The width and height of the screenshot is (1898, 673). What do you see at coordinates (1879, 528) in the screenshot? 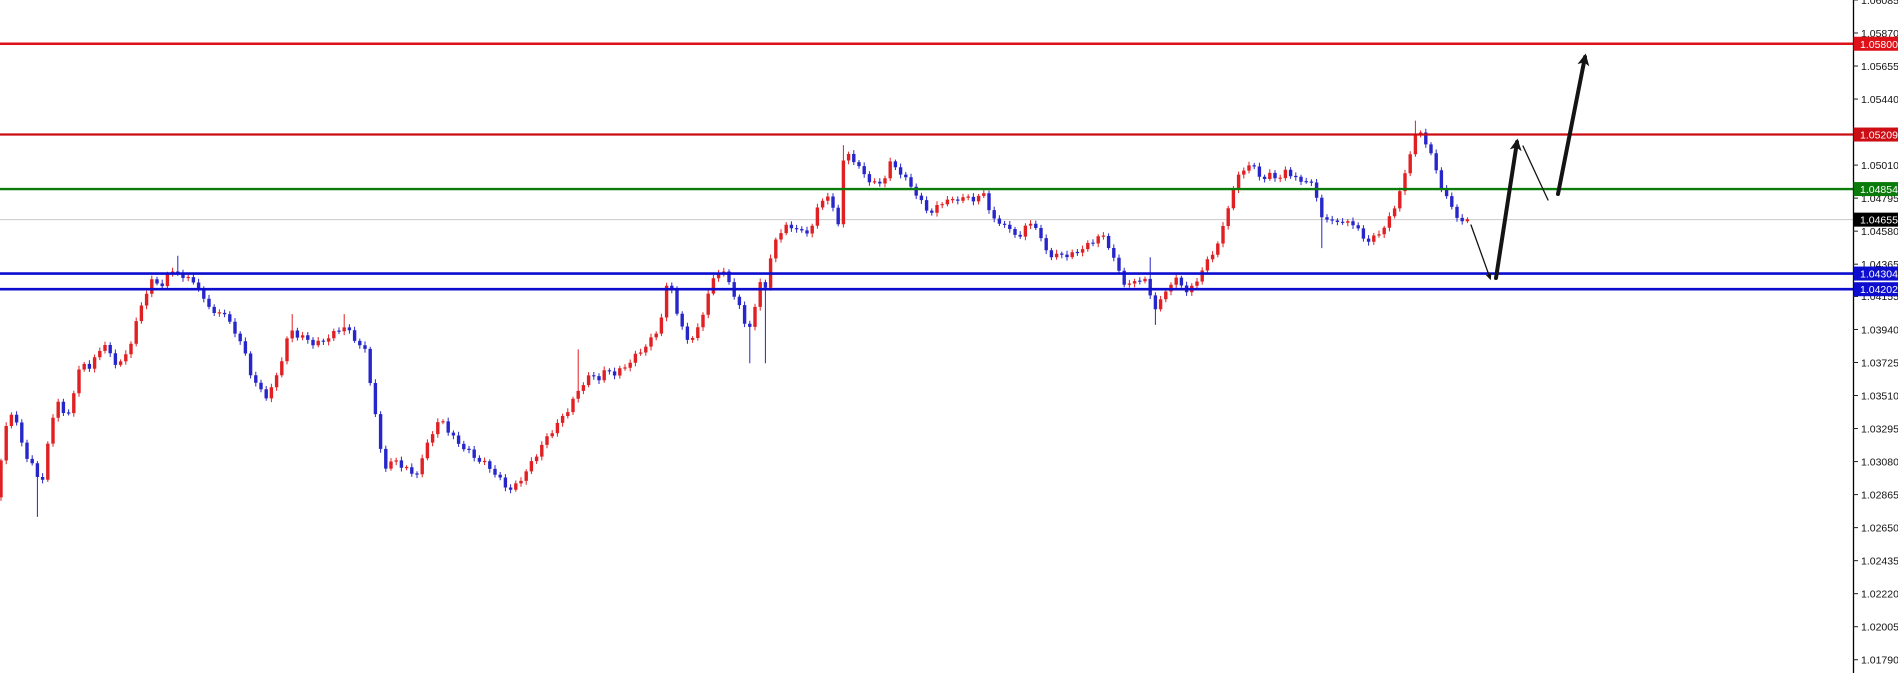
I see `axis-tick-label: 1.02650` at bounding box center [1879, 528].